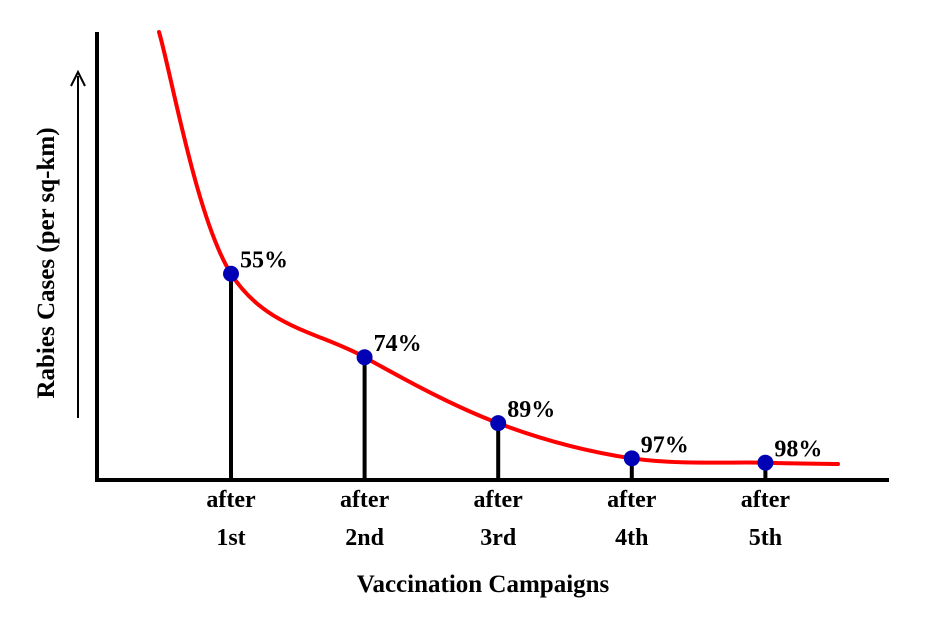 The image size is (947, 618). I want to click on x-tick-label-3-line-1: after, so click(499, 500).